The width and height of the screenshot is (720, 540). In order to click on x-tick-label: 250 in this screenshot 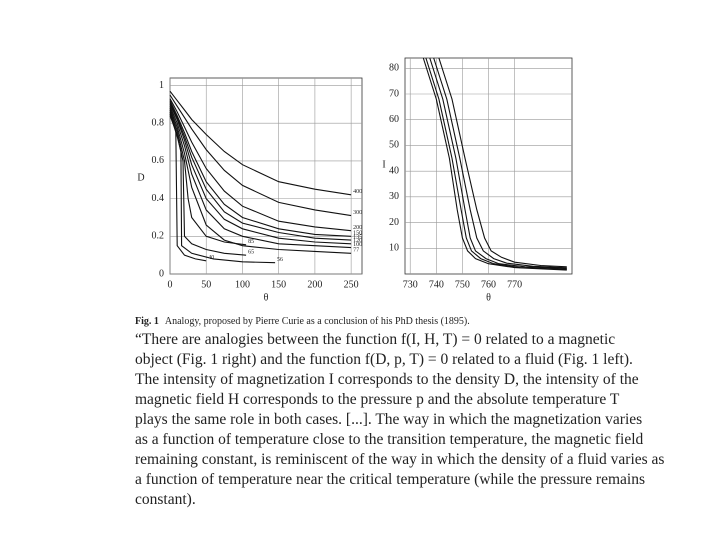, I will do `click(351, 284)`.